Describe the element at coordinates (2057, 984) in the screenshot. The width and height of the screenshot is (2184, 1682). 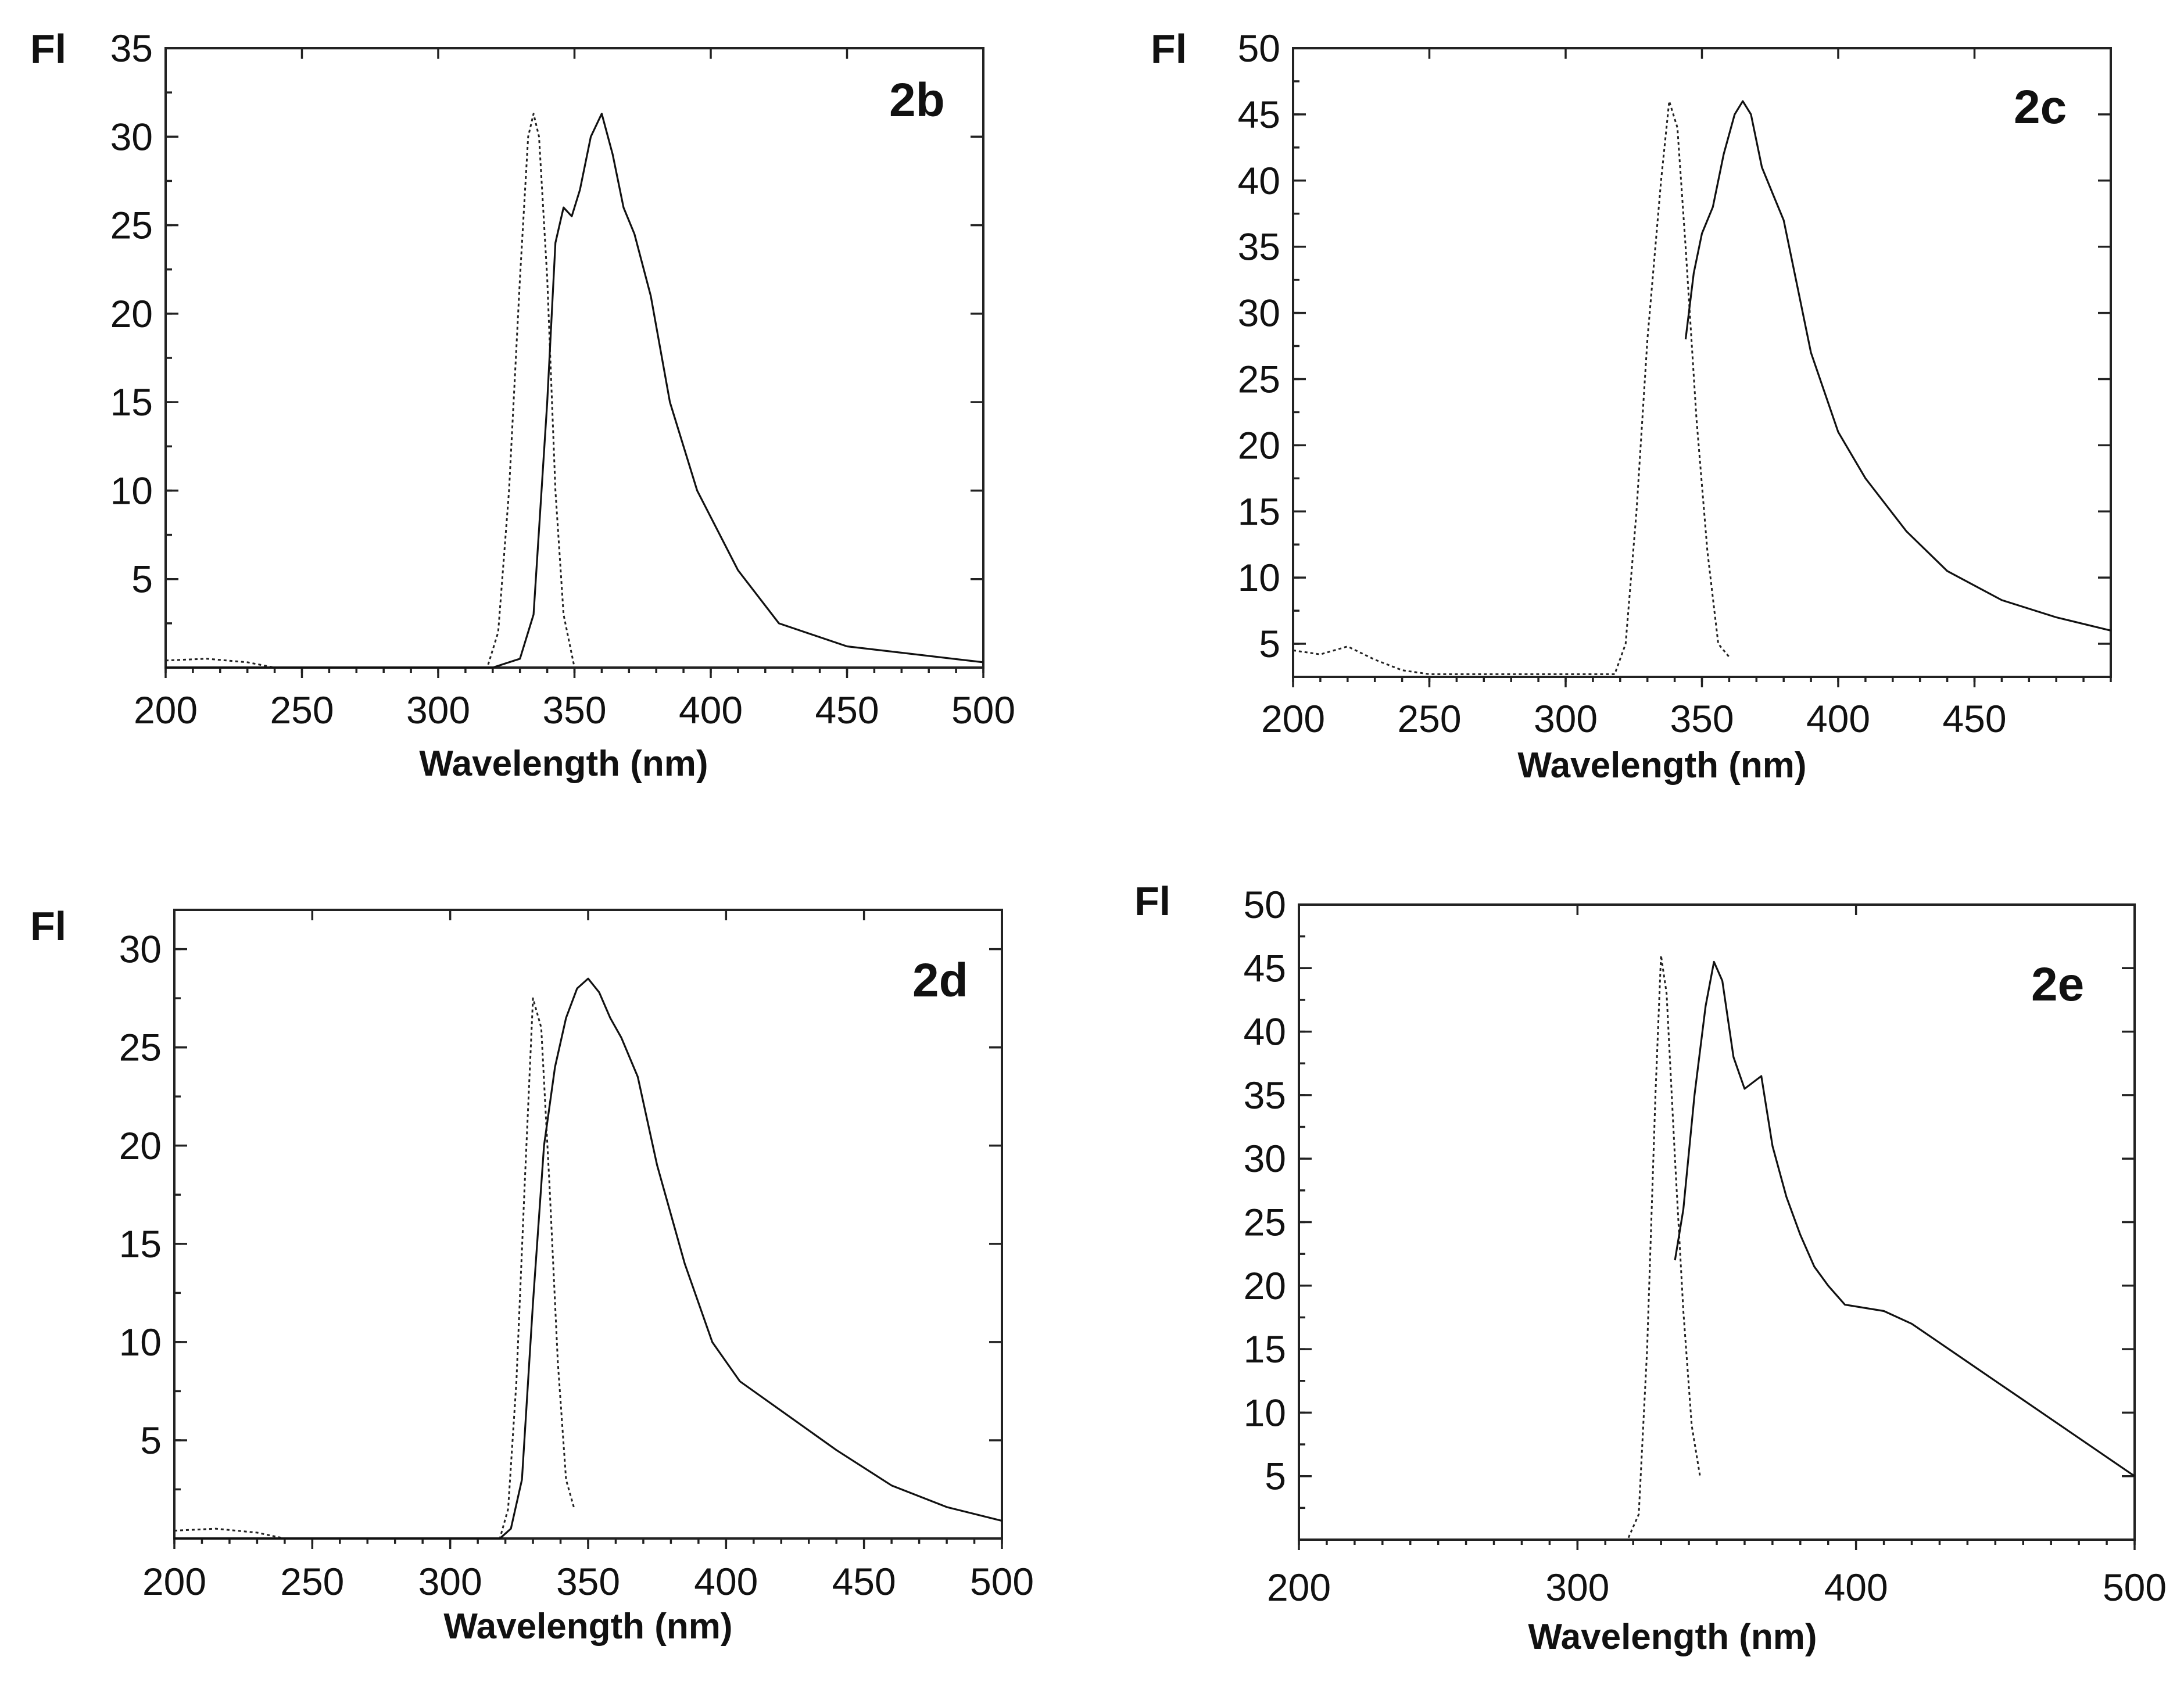
I see `panel-label: 2e` at that location.